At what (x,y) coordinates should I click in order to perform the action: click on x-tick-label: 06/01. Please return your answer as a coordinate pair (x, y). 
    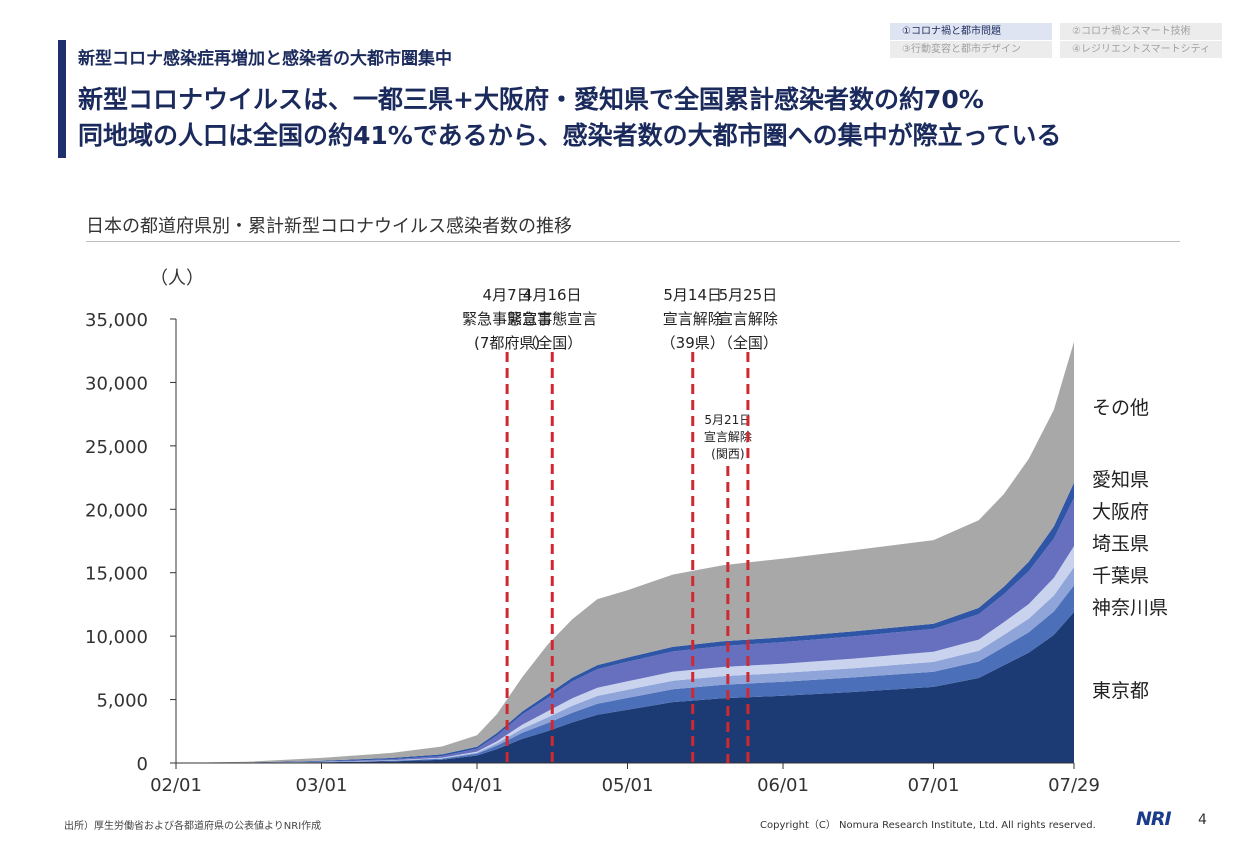
    Looking at the image, I should click on (783, 785).